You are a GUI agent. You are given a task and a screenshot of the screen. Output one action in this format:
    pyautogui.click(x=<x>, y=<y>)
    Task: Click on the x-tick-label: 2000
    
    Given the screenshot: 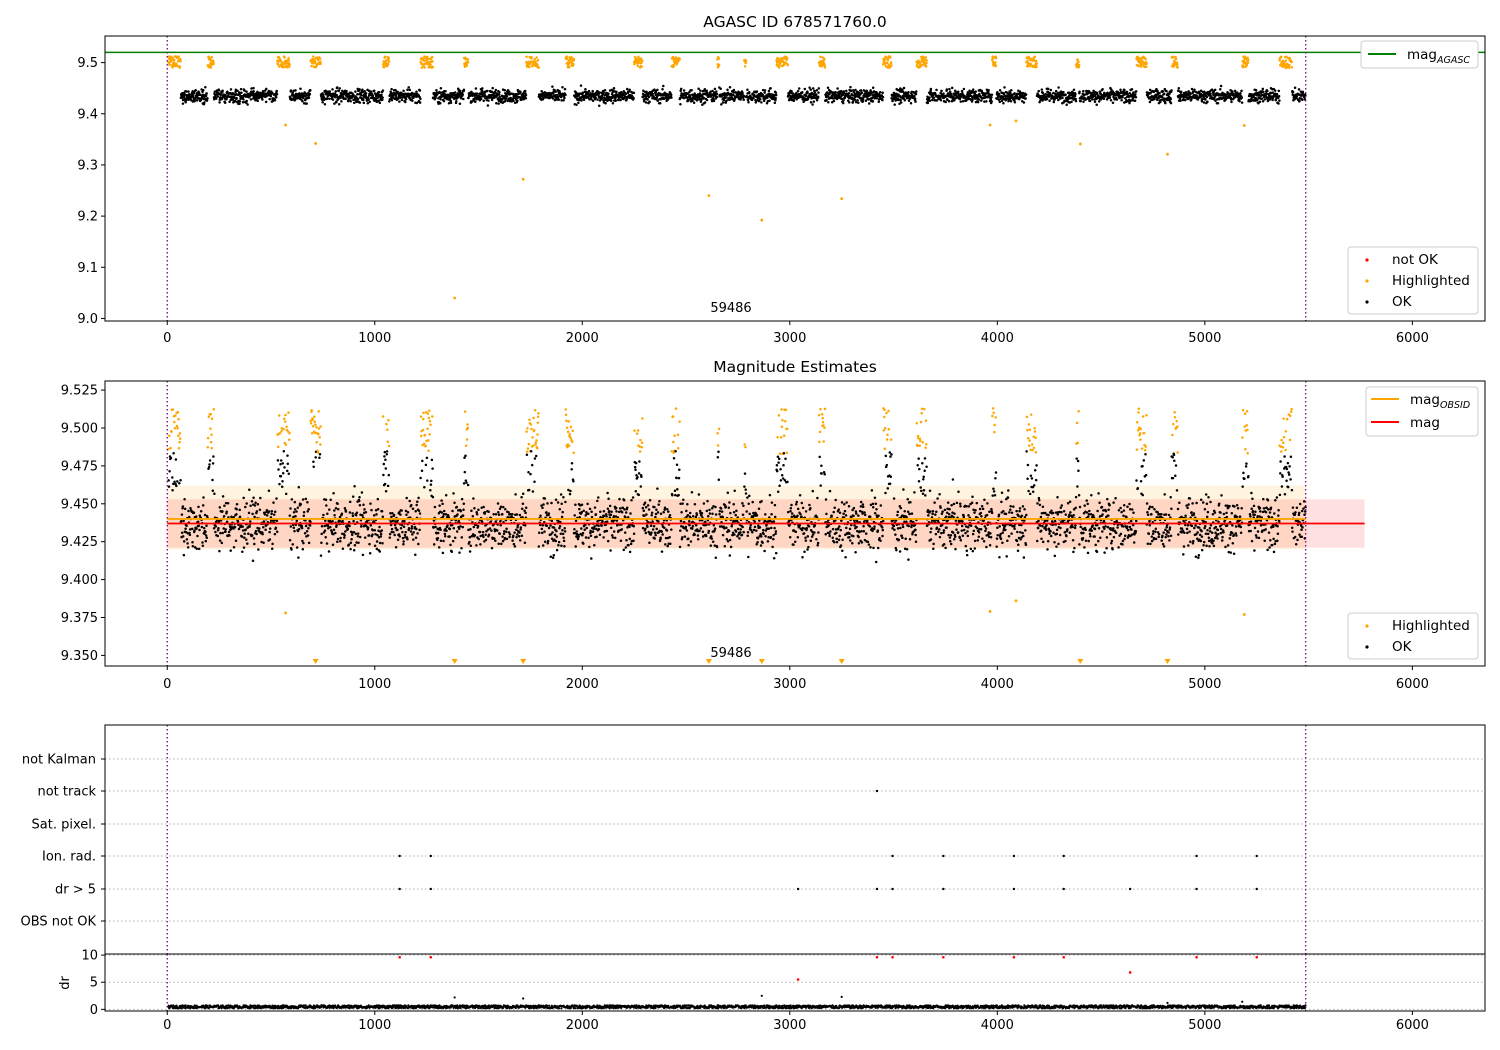 What is the action you would take?
    pyautogui.click(x=582, y=338)
    